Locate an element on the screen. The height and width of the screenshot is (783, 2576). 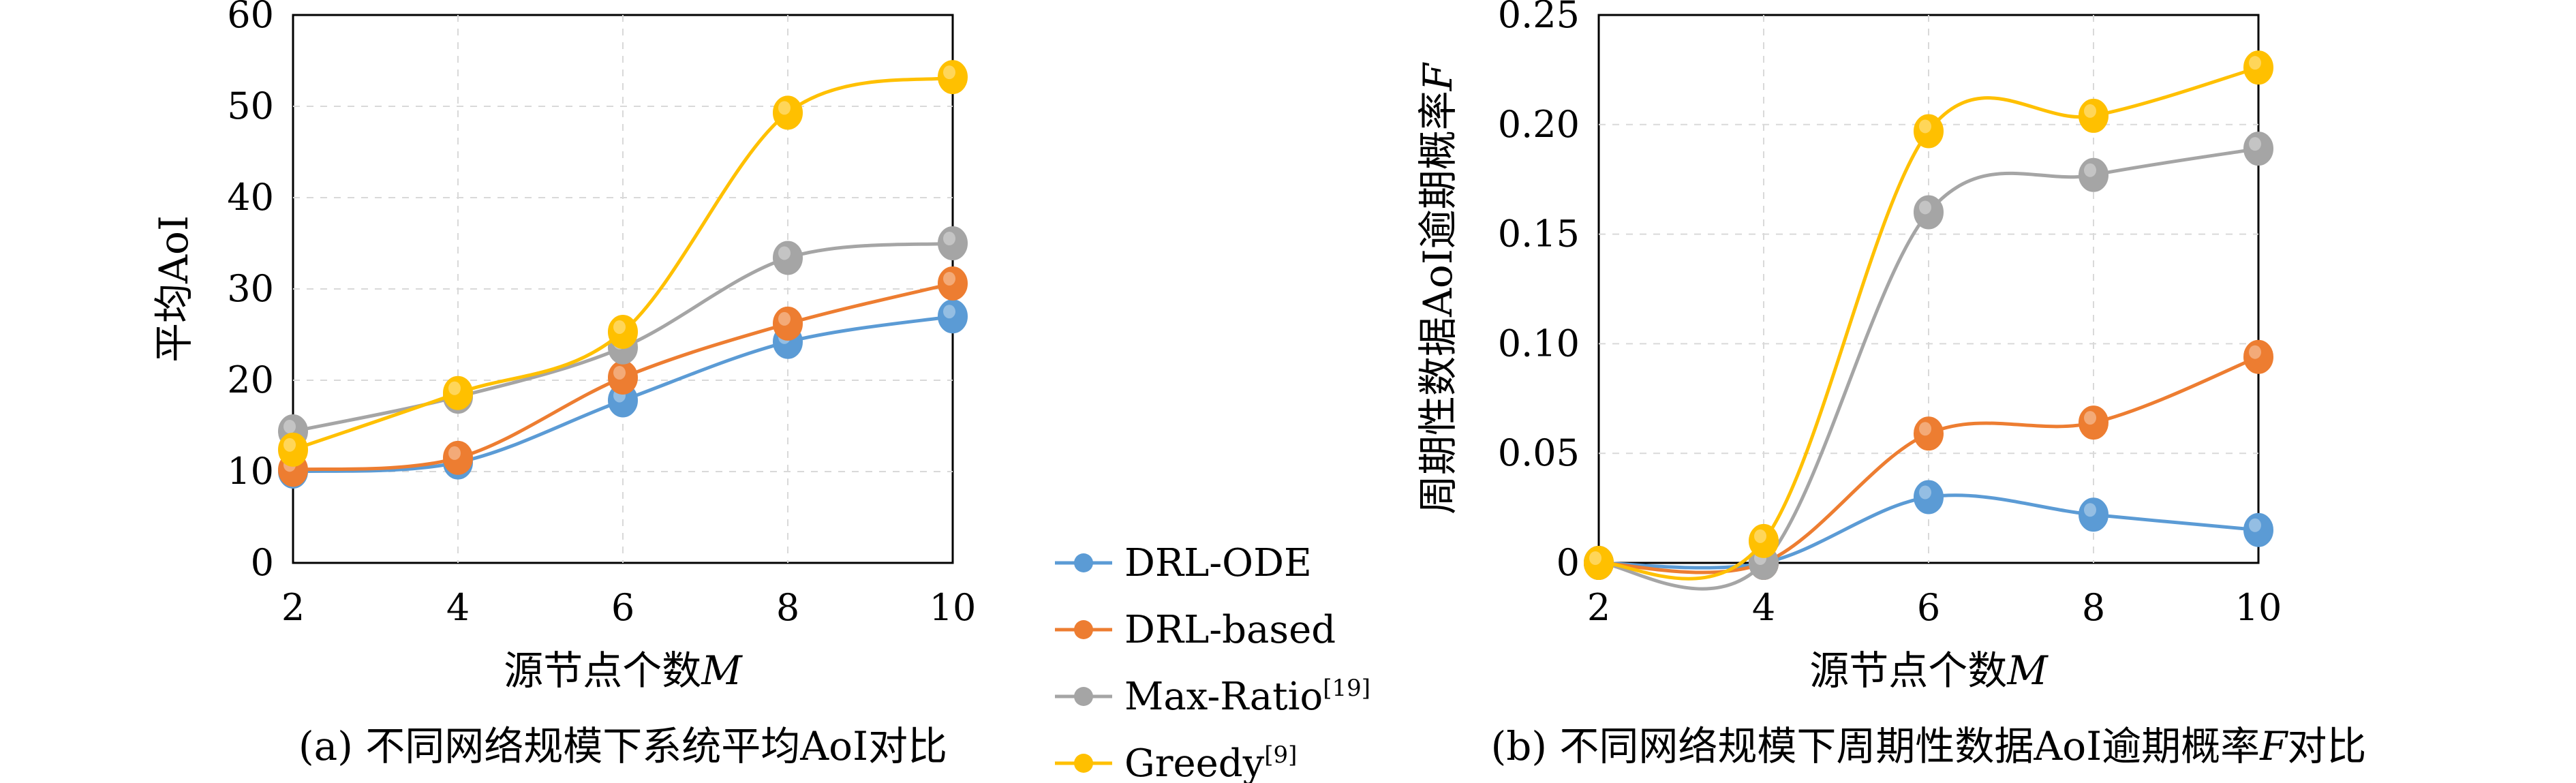
legend-label-drl-based: DRL-based is located at coordinates (1230, 630).